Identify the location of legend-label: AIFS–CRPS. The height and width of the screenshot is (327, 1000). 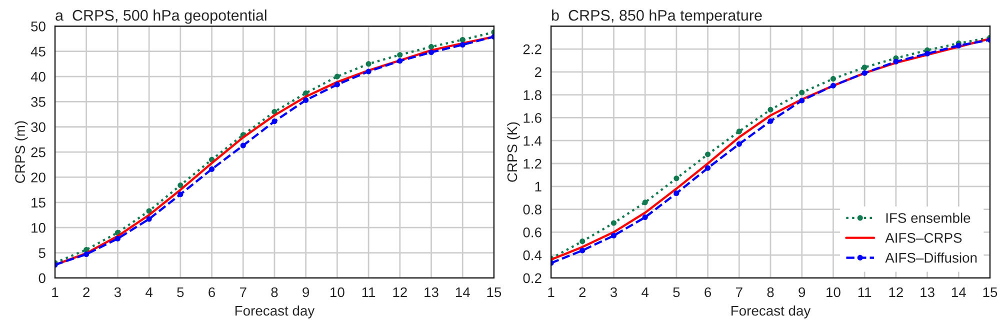
(923, 237).